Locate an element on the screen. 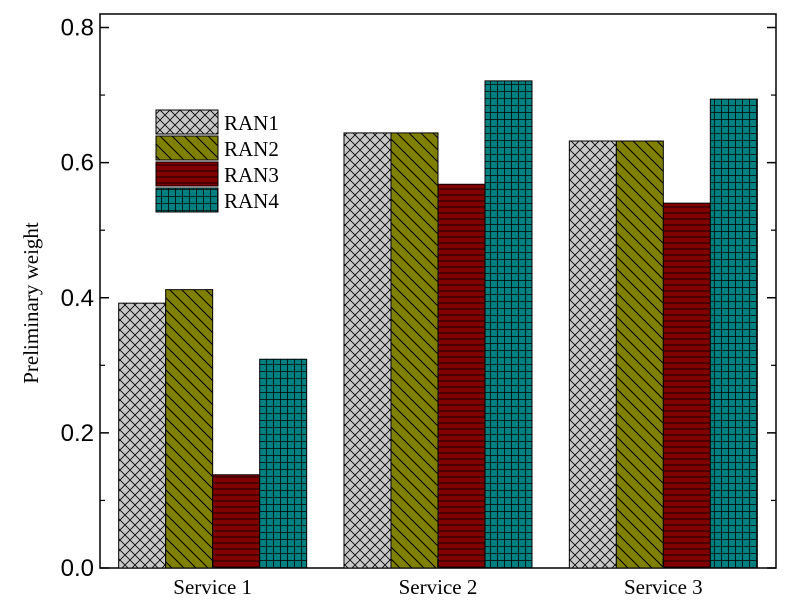 The height and width of the screenshot is (604, 786). legend-swatch-ran3 is located at coordinates (187, 174).